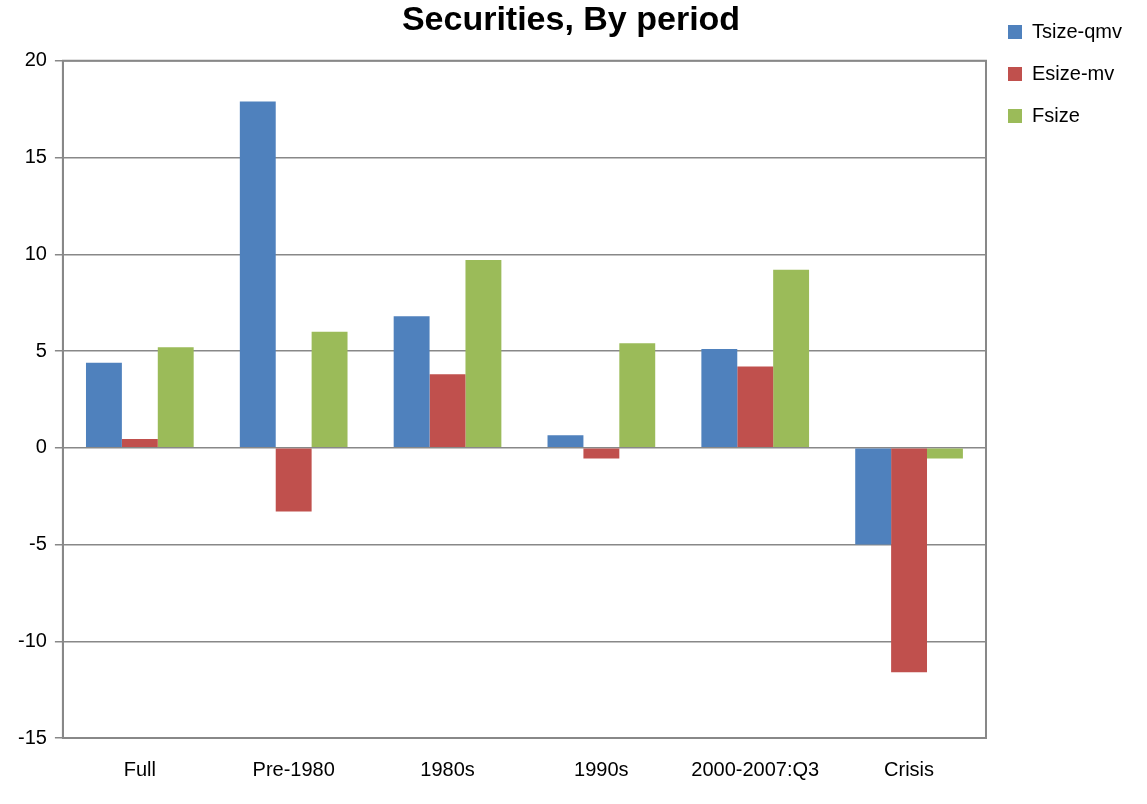 Image resolution: width=1147 pixels, height=804 pixels. Describe the element at coordinates (139, 768) in the screenshot. I see `x-tick-label: Full` at that location.